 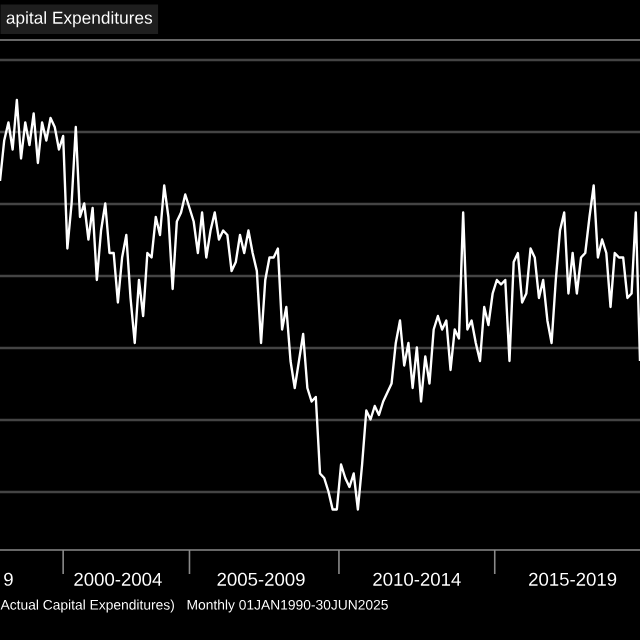 What do you see at coordinates (79, 19) in the screenshot?
I see `chart-title: apital Expenditures` at bounding box center [79, 19].